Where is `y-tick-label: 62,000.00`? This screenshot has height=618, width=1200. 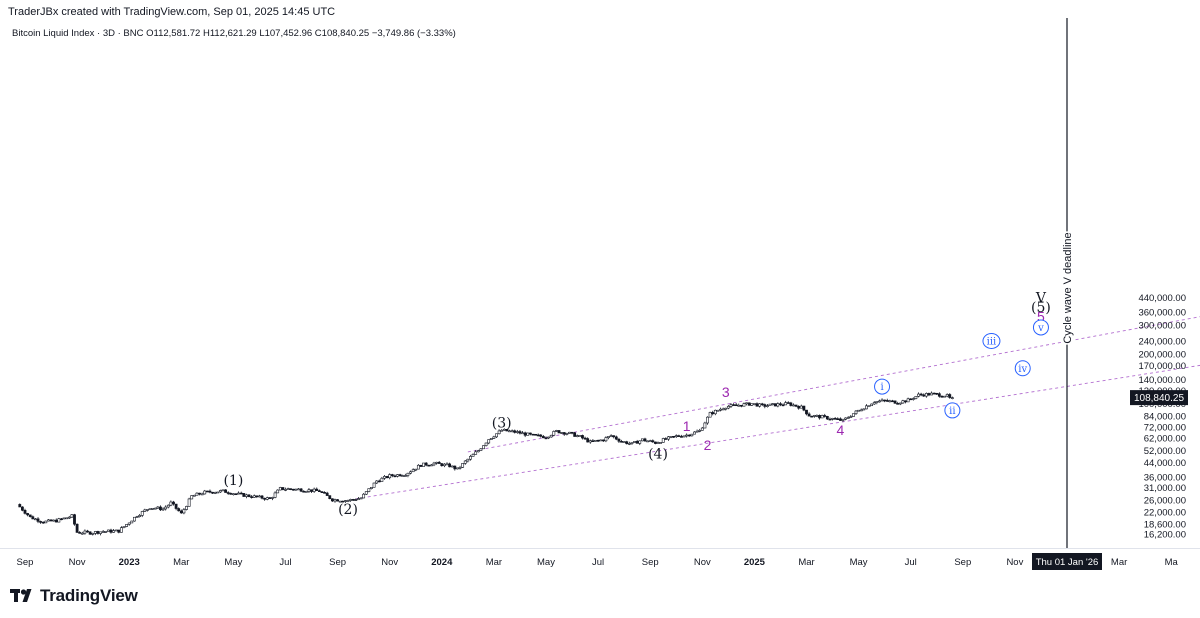 y-tick-label: 62,000.00 is located at coordinates (1165, 438).